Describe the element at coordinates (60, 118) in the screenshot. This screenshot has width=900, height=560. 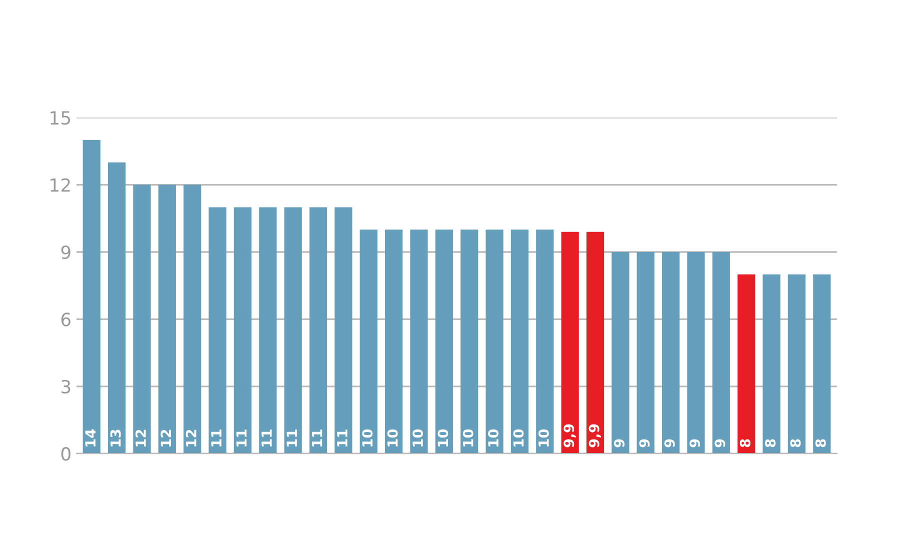
I see `y-tick-label: 15` at that location.